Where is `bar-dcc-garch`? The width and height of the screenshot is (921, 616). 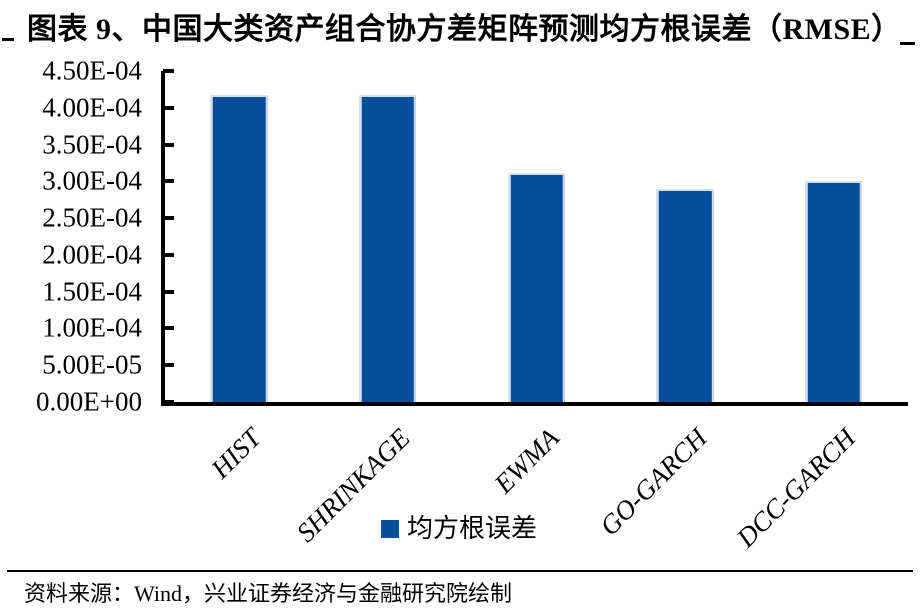 bar-dcc-garch is located at coordinates (833, 291).